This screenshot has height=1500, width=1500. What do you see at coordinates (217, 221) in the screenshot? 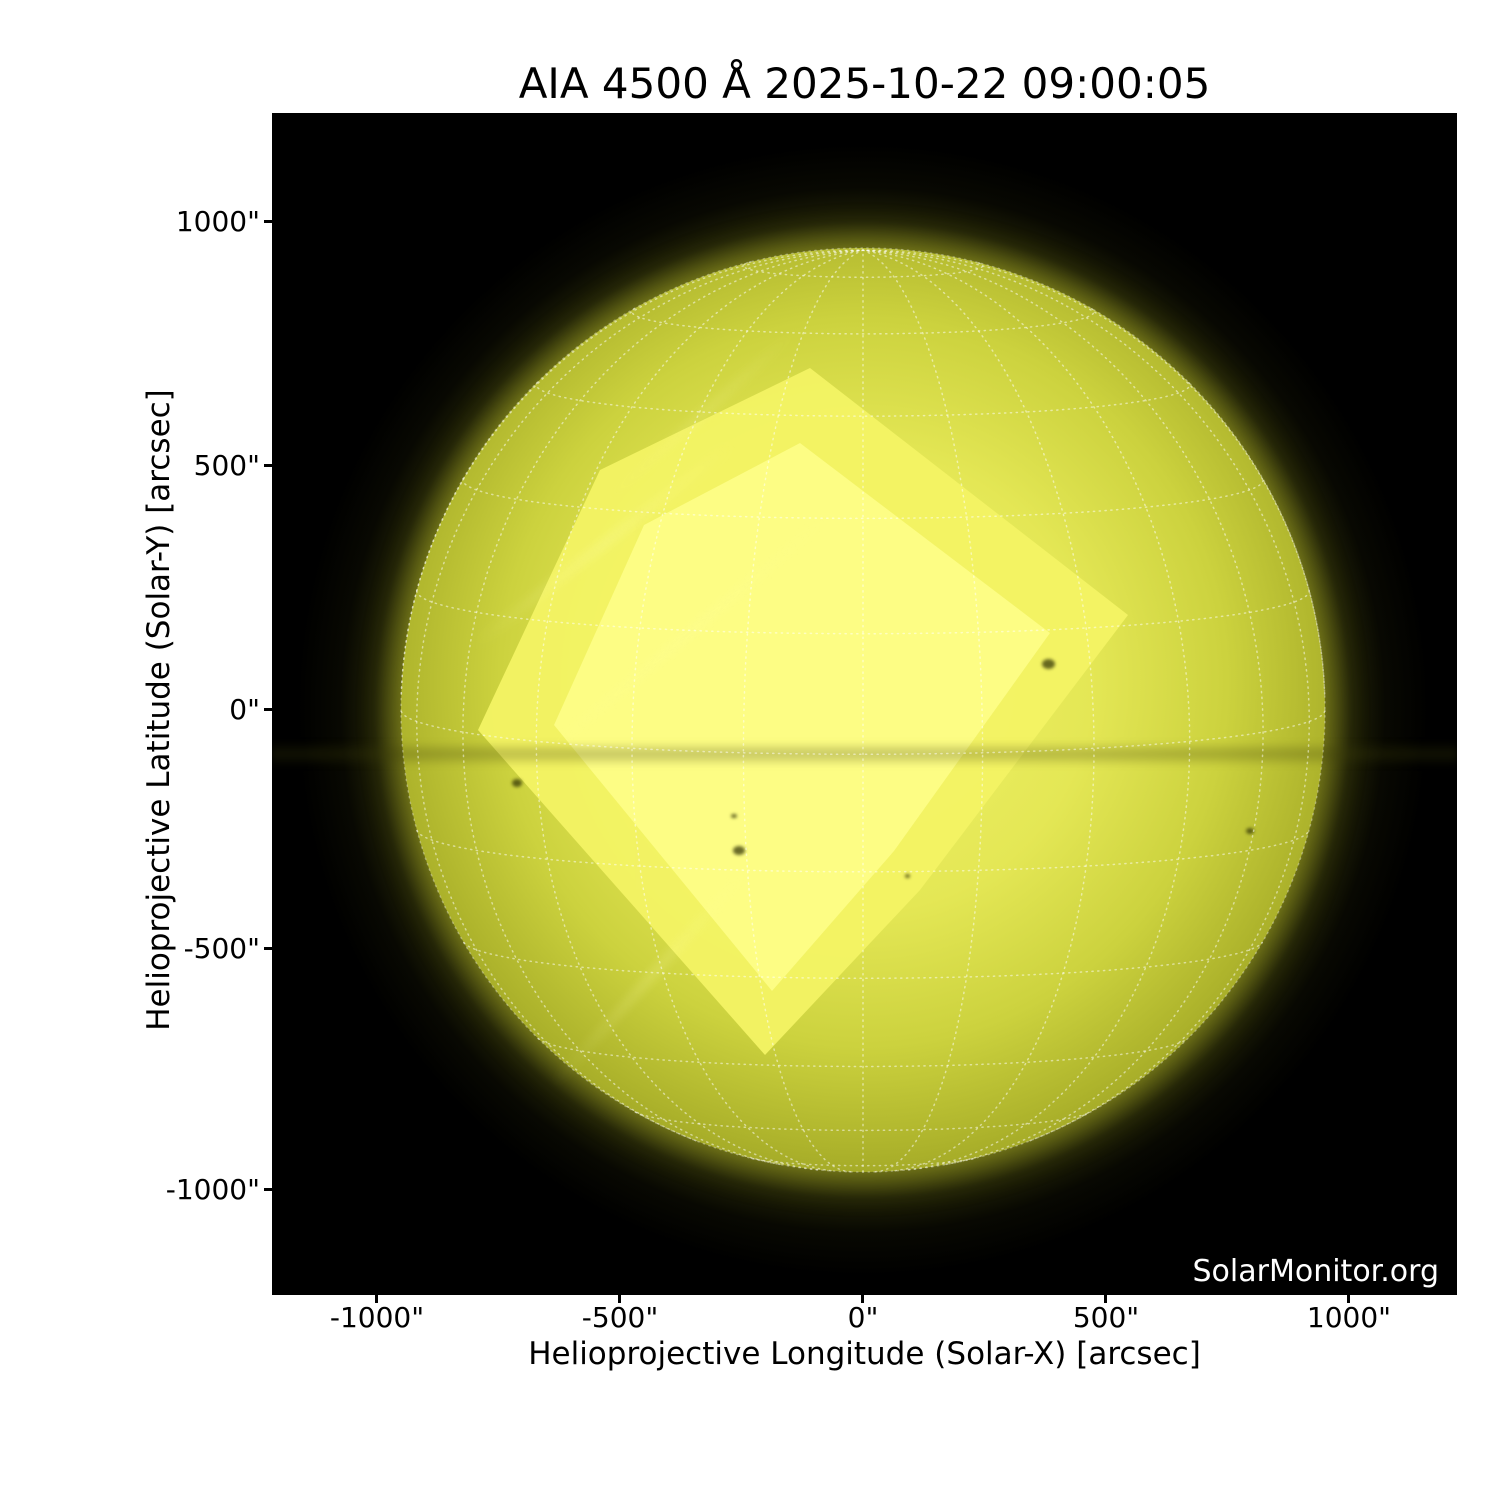
I see `y-tick-label: 1000"` at bounding box center [217, 221].